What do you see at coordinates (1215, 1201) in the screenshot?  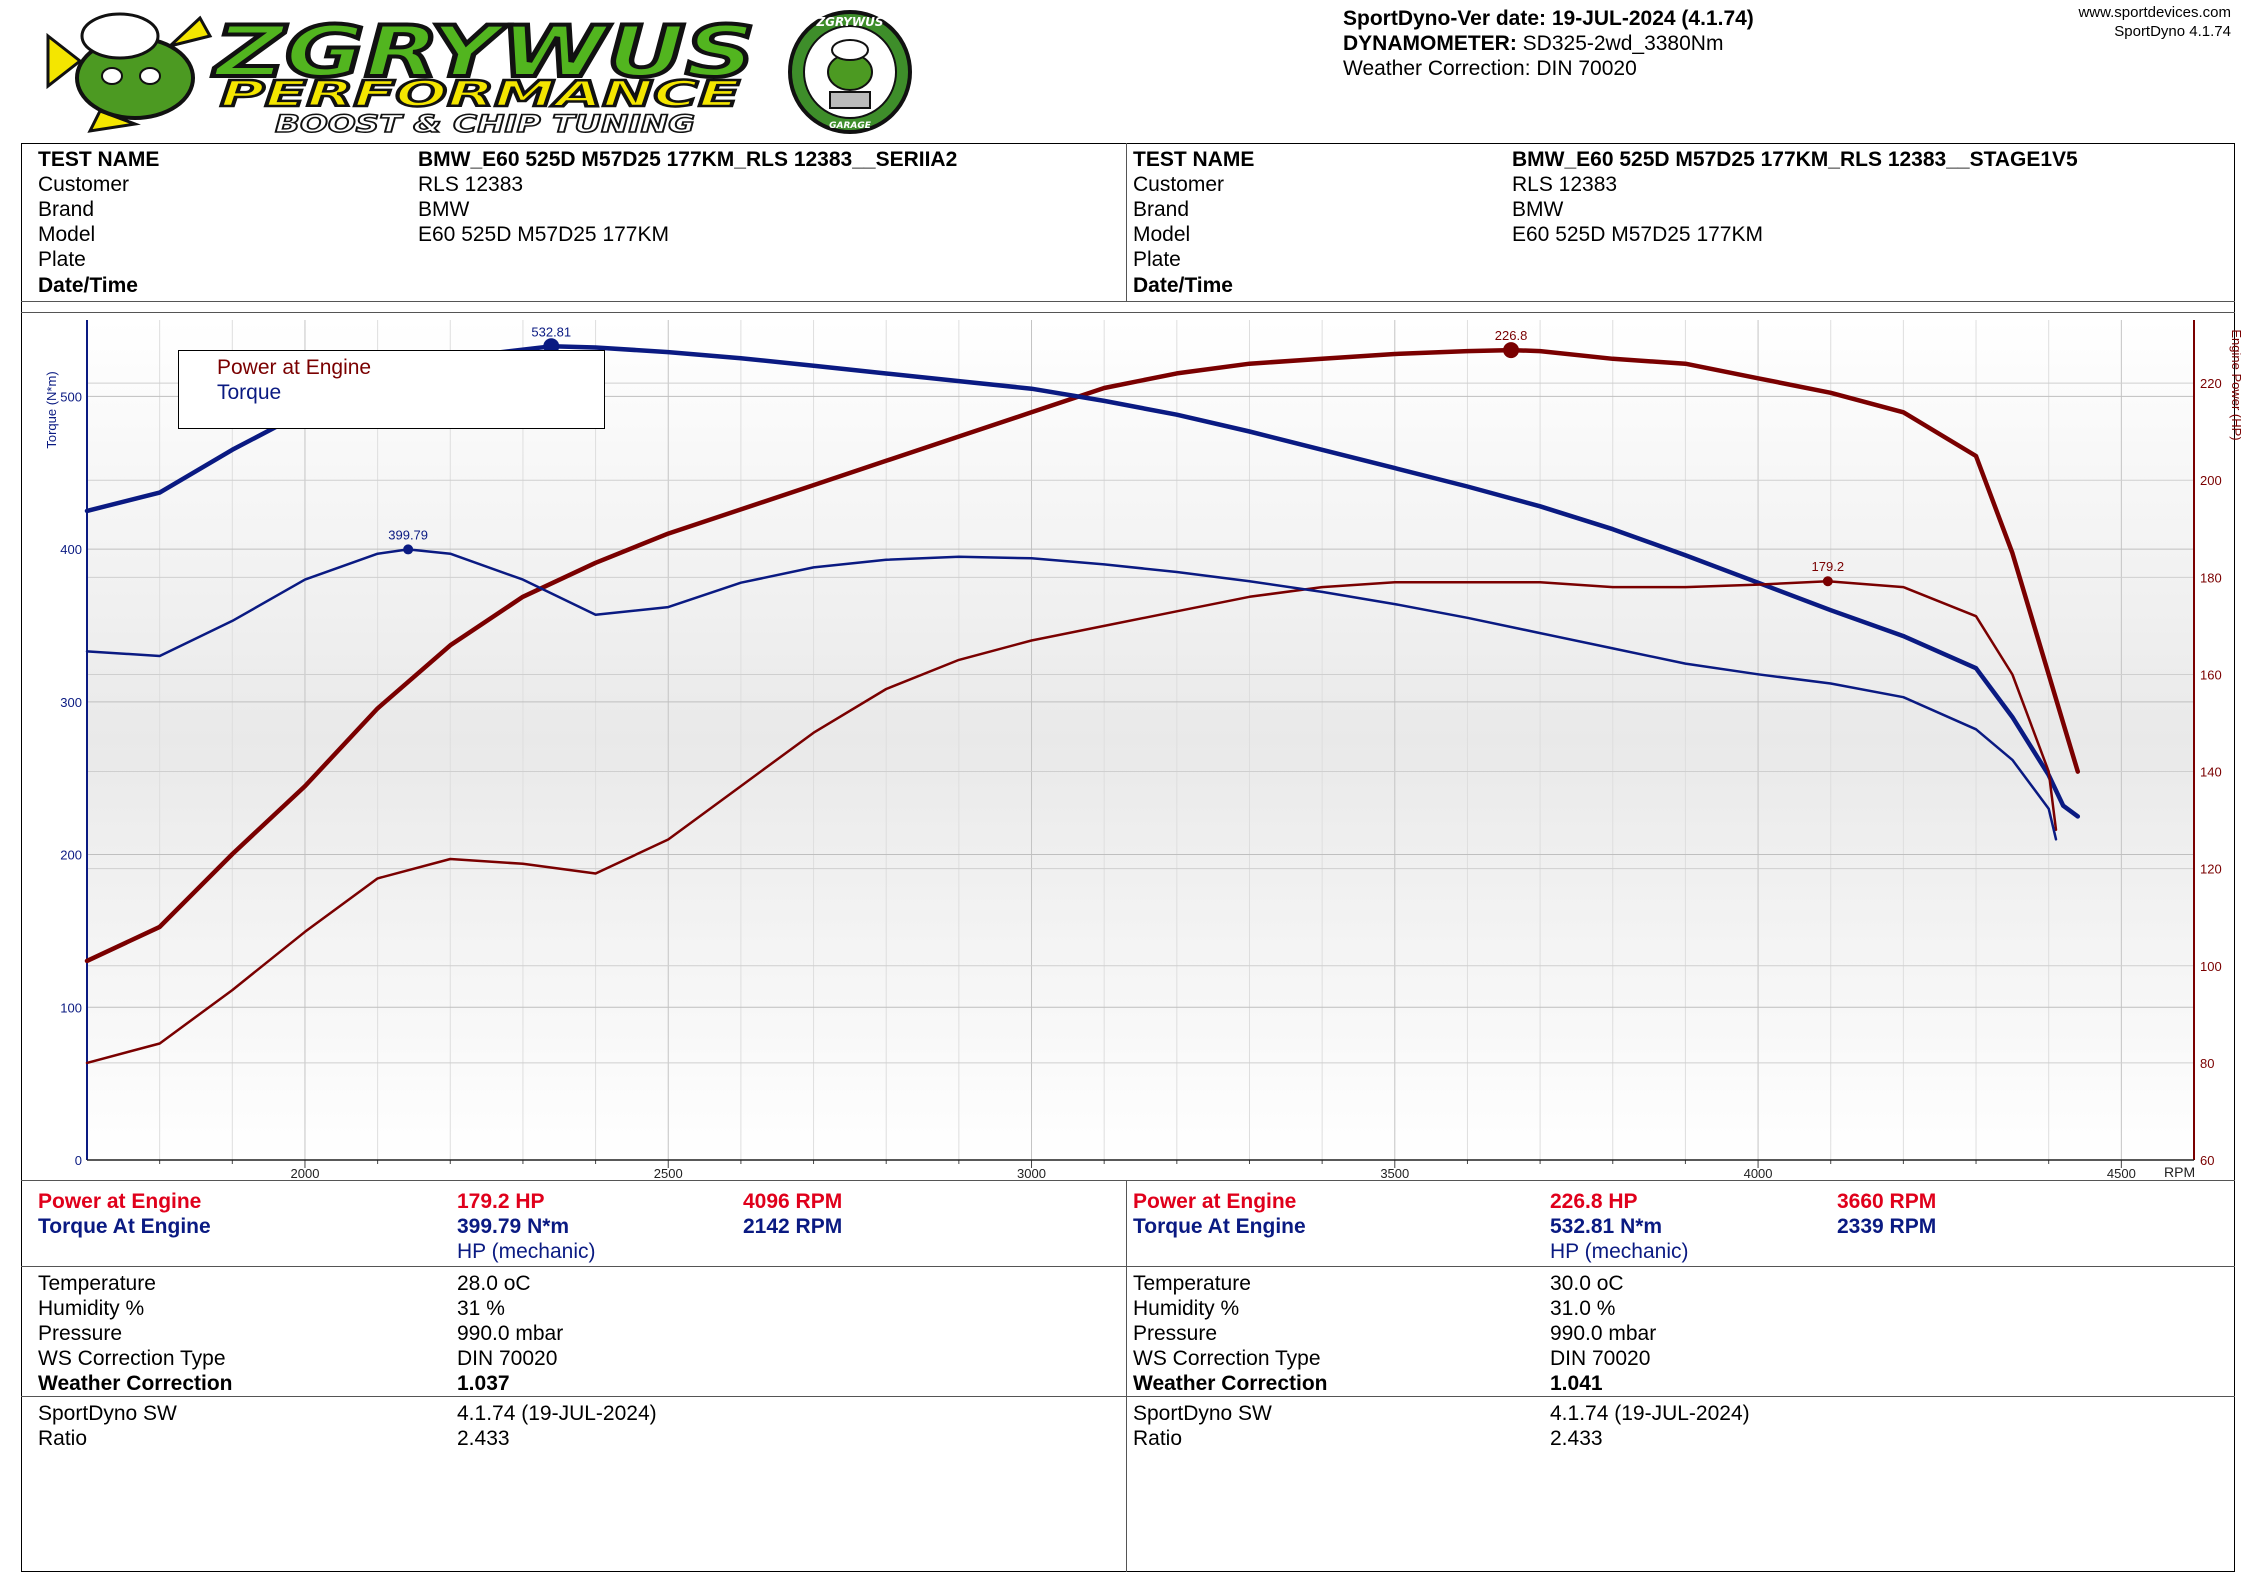 I see `test2-power-label: Power at Engine` at bounding box center [1215, 1201].